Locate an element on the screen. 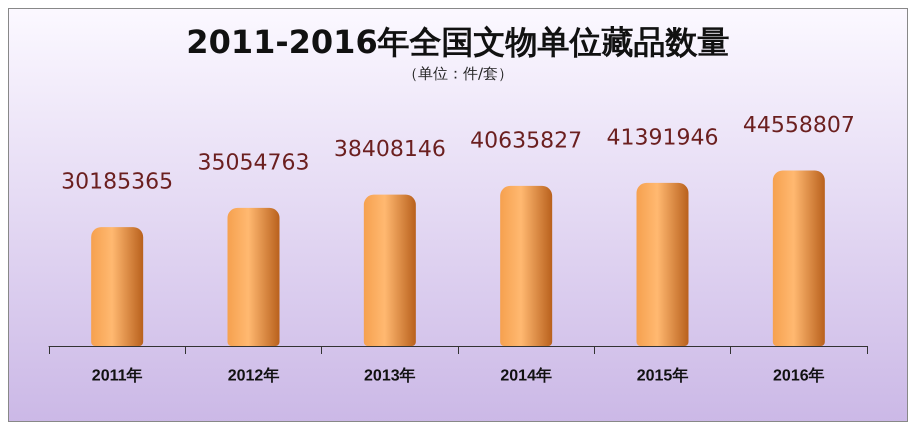  data-label: 40635827 is located at coordinates (526, 141).